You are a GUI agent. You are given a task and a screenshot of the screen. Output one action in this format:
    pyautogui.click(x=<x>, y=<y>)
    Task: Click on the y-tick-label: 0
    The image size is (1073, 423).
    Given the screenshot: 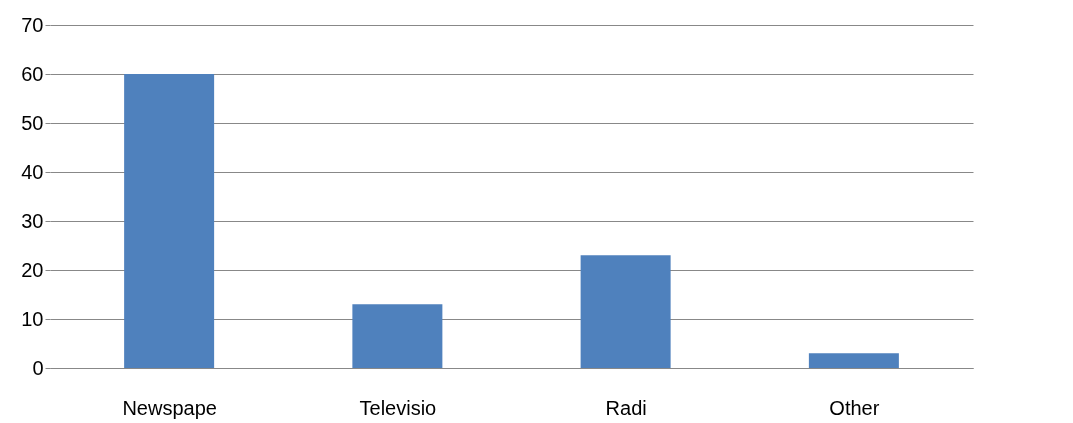 What is the action you would take?
    pyautogui.click(x=38, y=367)
    